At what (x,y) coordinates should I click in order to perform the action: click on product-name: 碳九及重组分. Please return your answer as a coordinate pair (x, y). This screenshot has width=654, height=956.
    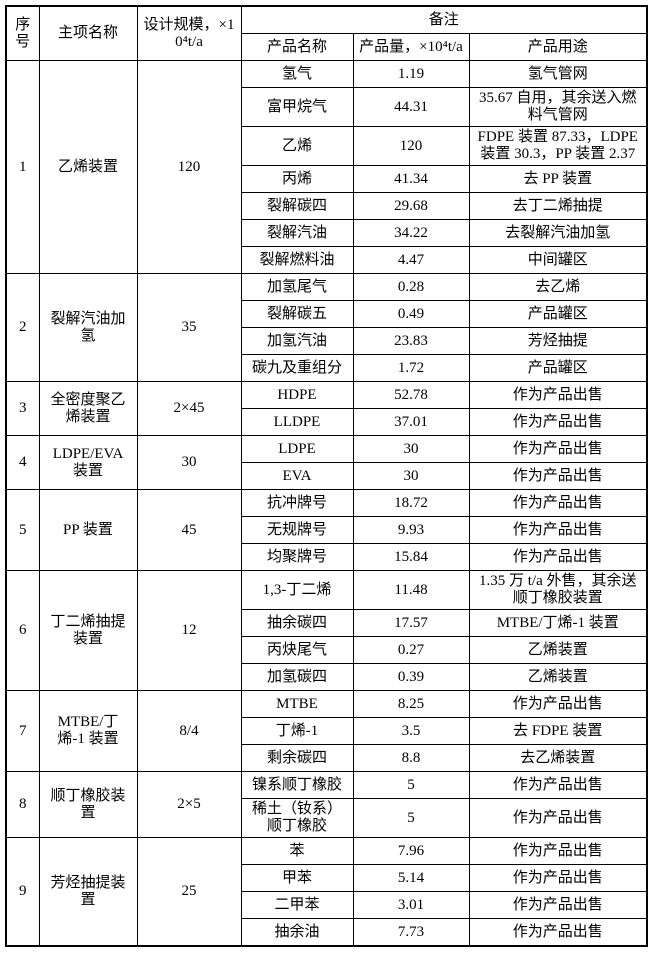
    Looking at the image, I should click on (297, 368).